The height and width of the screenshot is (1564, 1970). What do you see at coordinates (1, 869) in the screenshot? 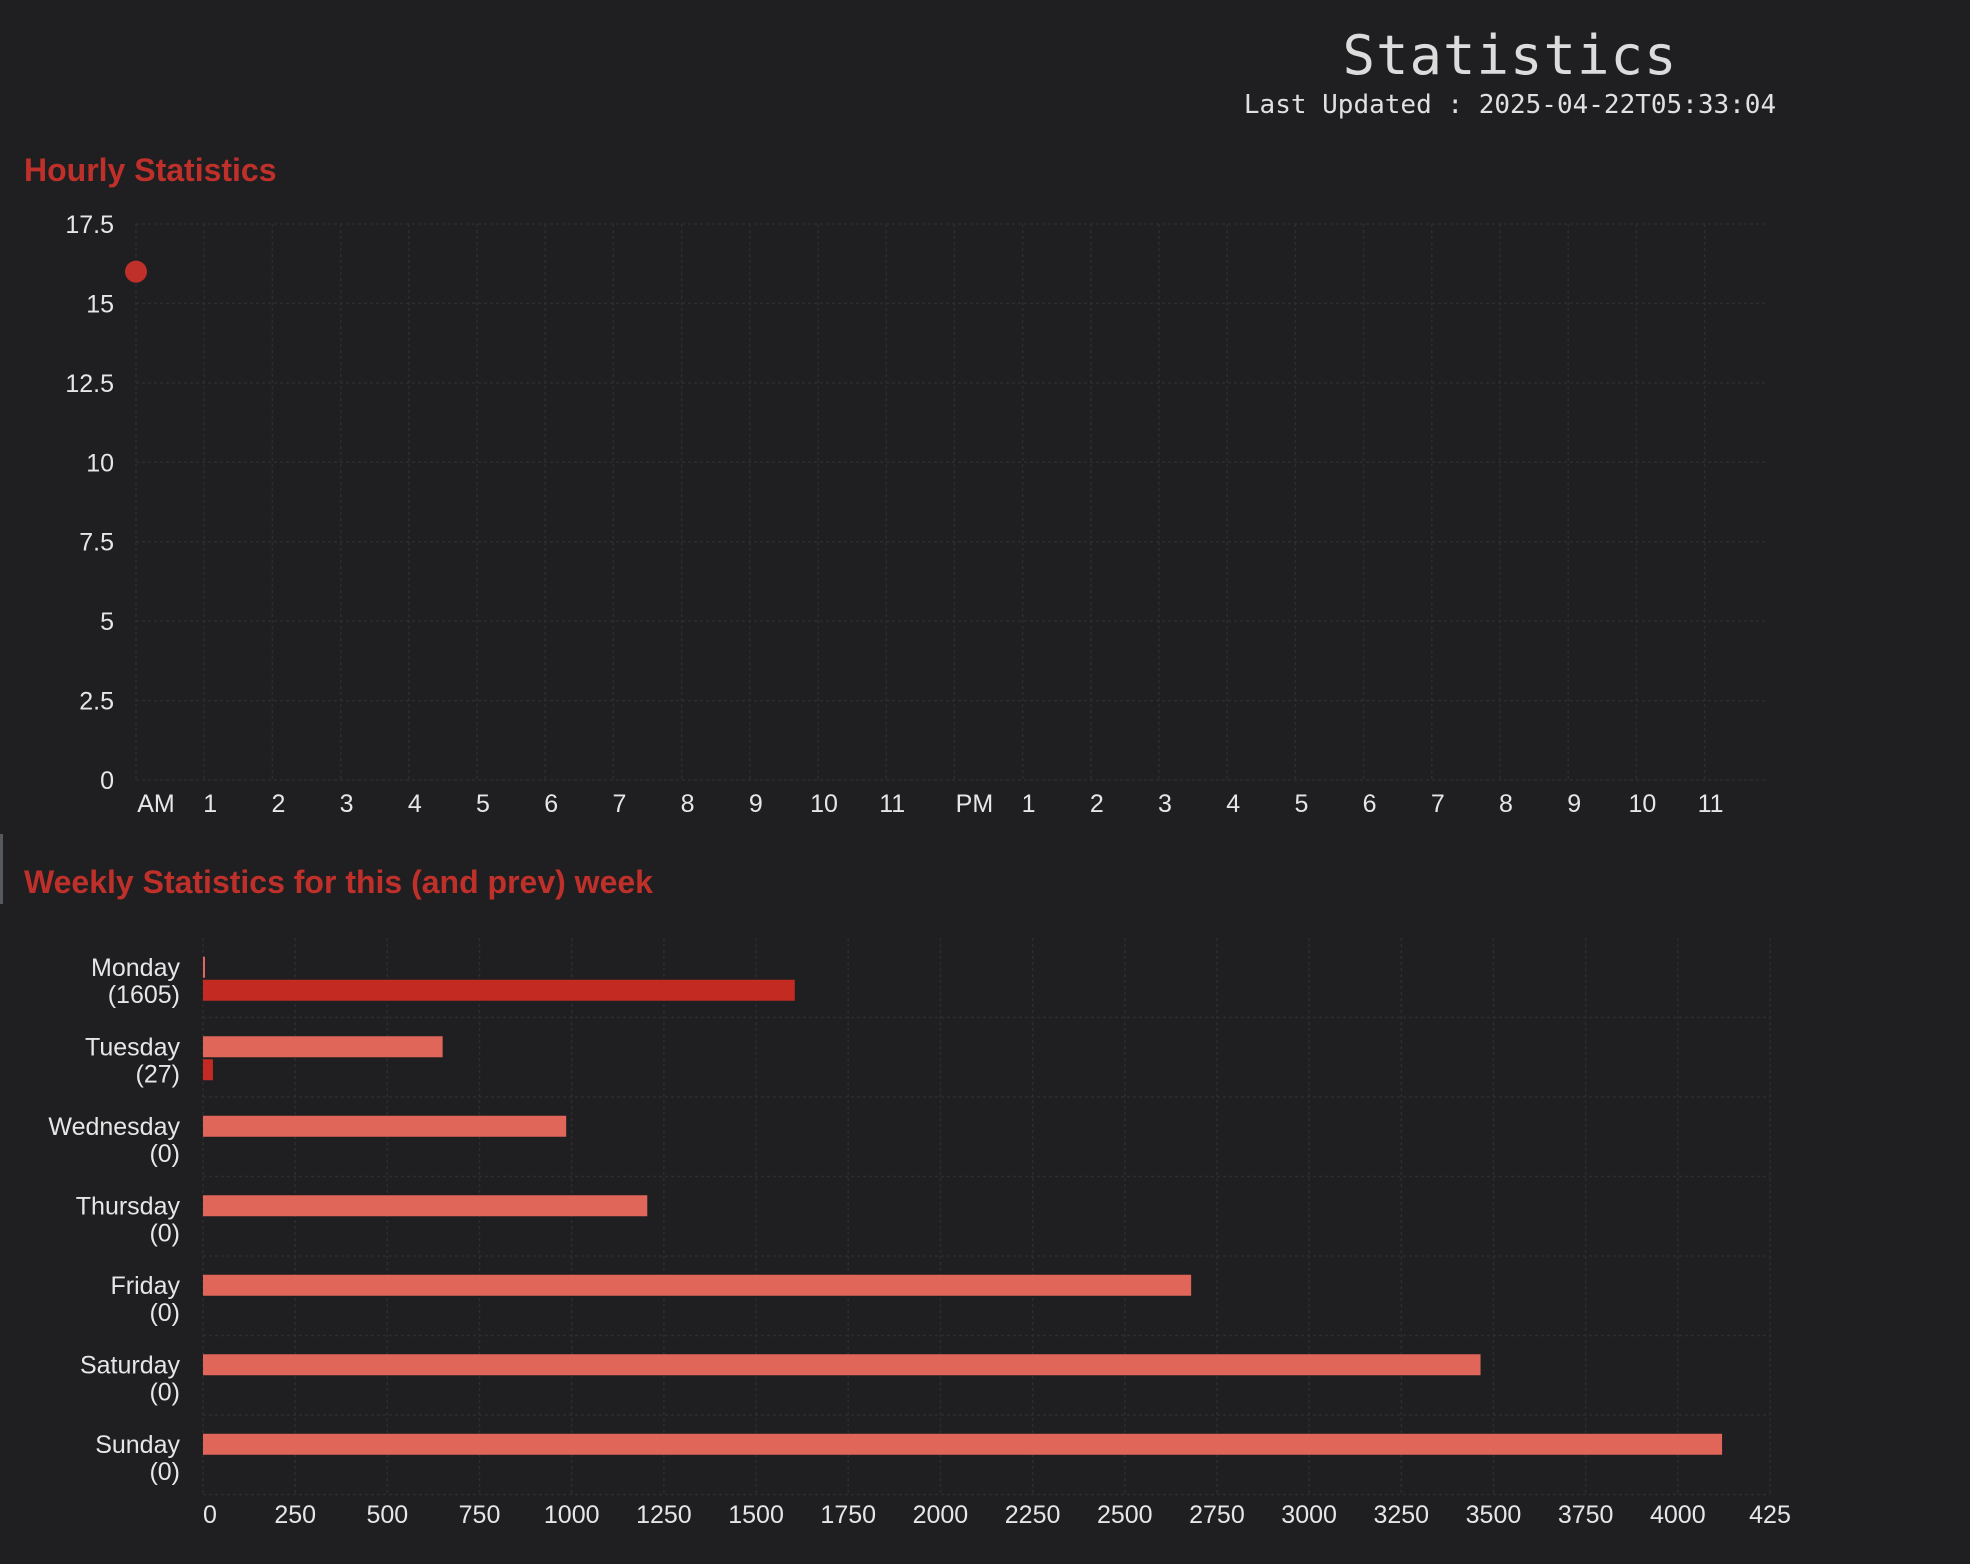
I see `left-edge-marker` at bounding box center [1, 869].